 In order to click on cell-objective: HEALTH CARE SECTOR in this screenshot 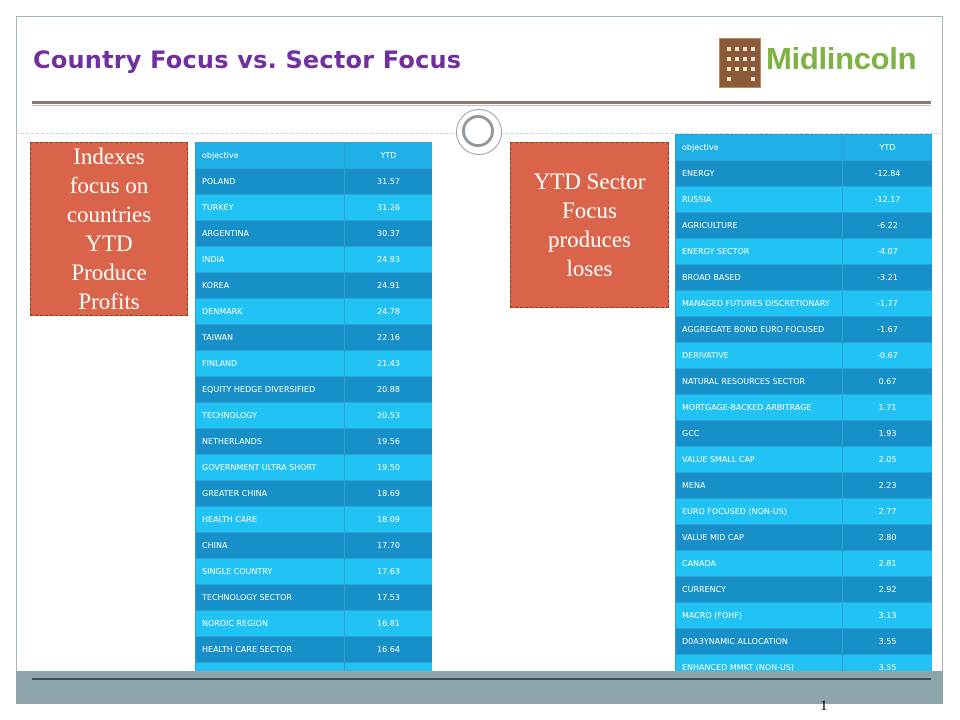, I will do `click(270, 649)`.